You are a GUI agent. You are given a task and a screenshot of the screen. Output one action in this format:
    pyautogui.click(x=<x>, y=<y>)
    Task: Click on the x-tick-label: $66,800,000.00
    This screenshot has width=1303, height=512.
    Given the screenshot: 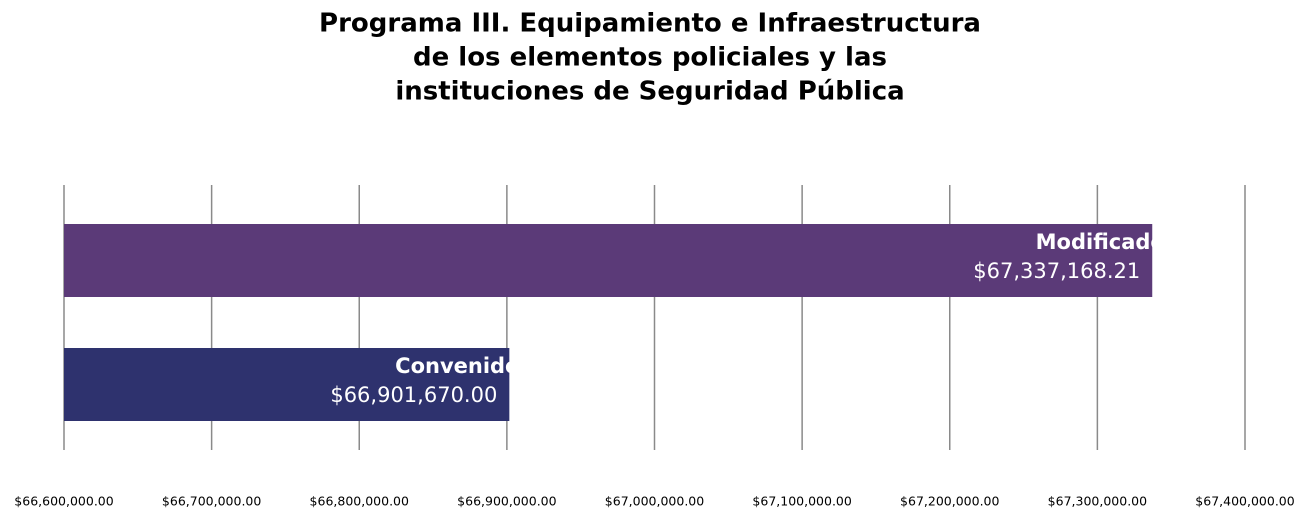 What is the action you would take?
    pyautogui.click(x=359, y=501)
    